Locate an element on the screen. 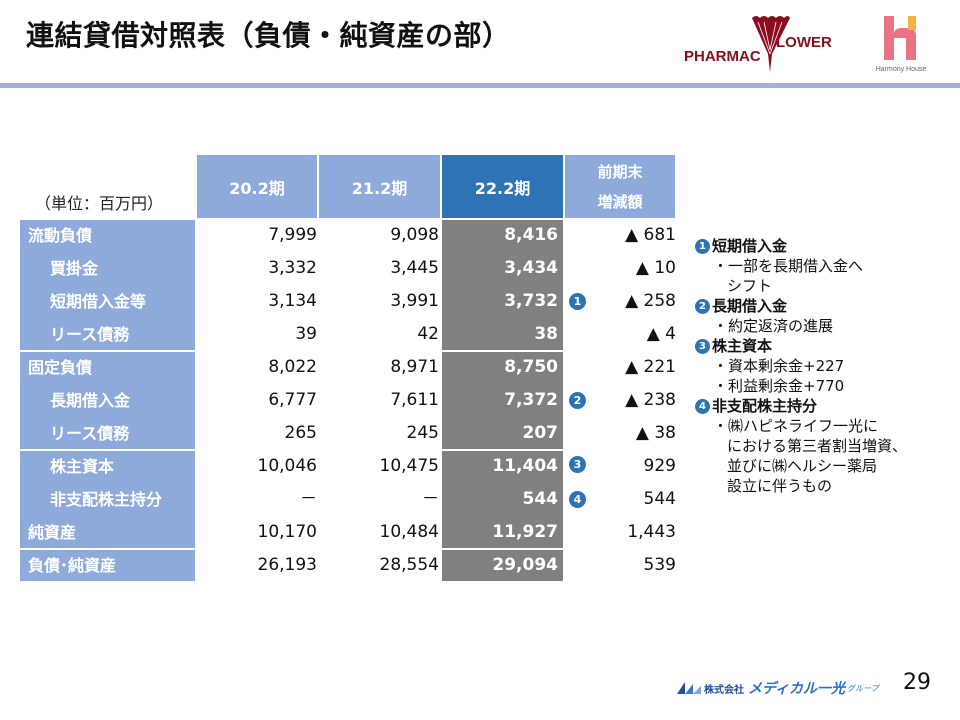 The image size is (960, 720). note-heading-text: 短期借入金 is located at coordinates (750, 246).